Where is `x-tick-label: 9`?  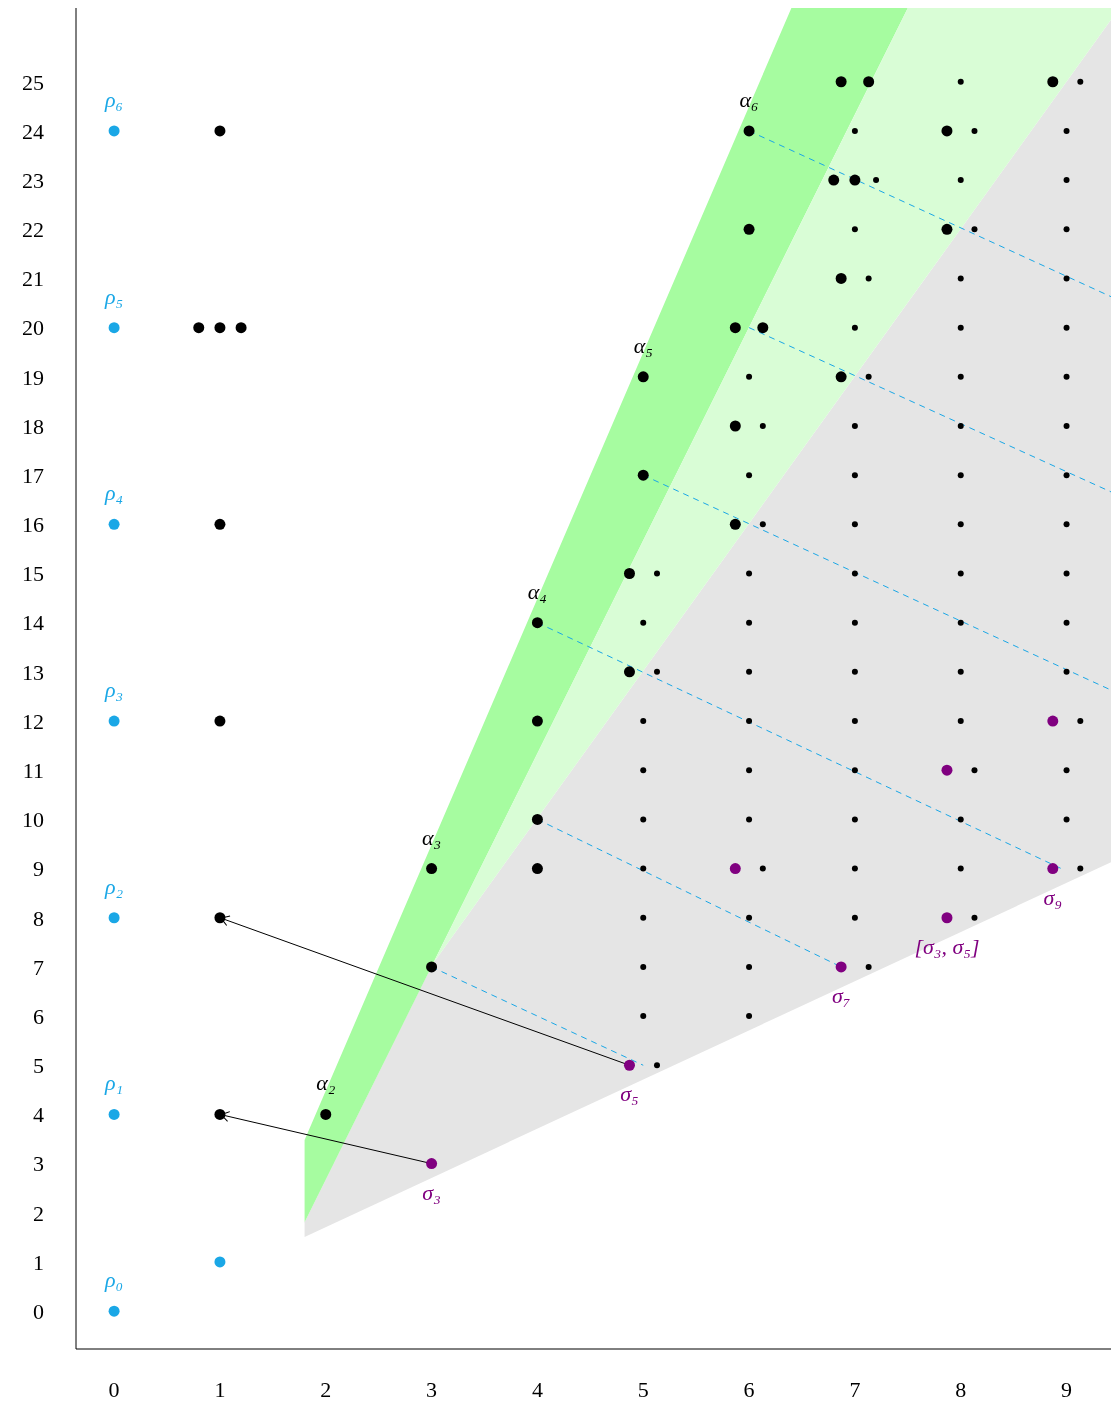
x-tick-label: 9 is located at coordinates (1067, 1389).